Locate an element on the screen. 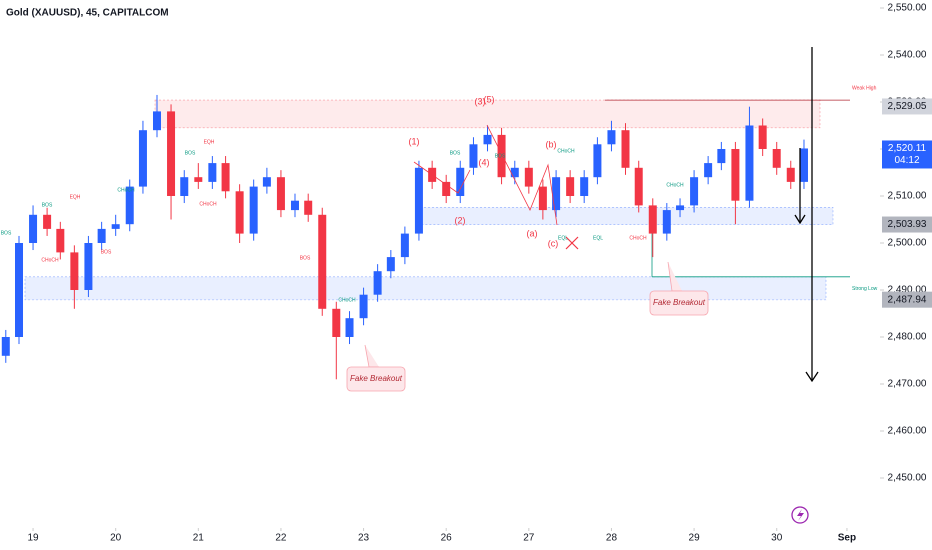 The height and width of the screenshot is (550, 932). x-tick-label: 26 is located at coordinates (447, 538).